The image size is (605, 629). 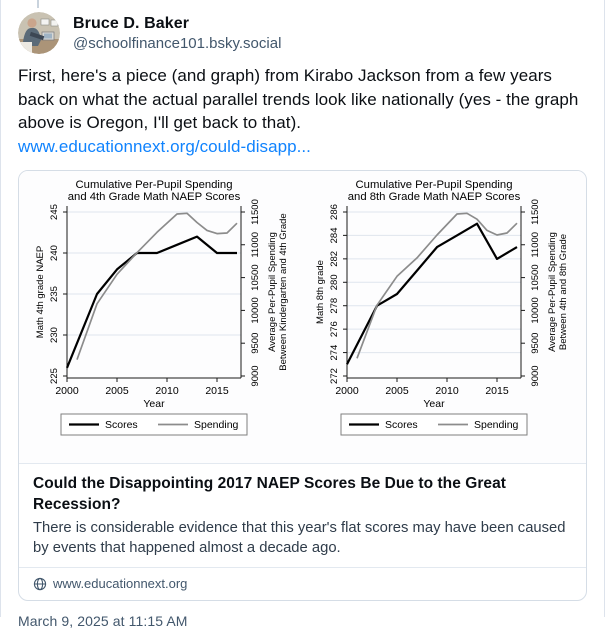 What do you see at coordinates (334, 282) in the screenshot?
I see `svg-text: 280` at bounding box center [334, 282].